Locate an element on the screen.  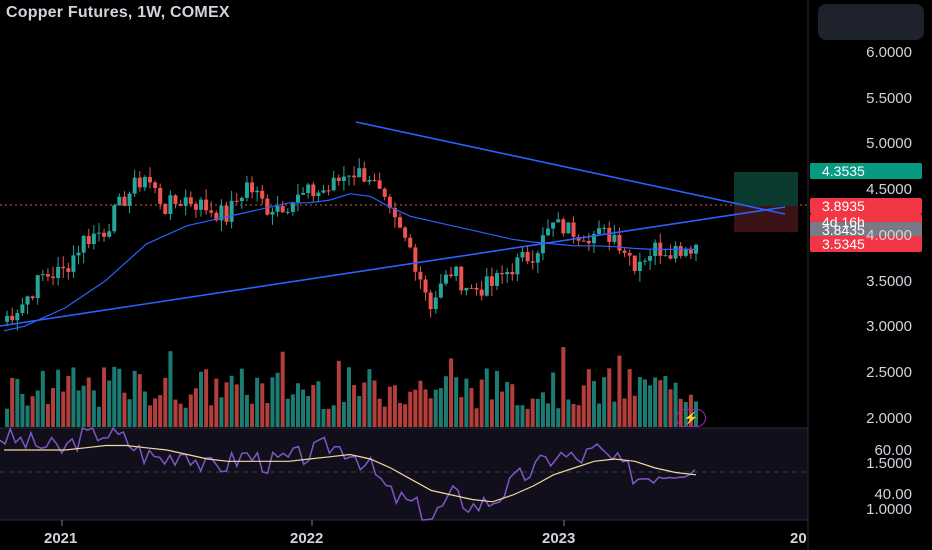
toolbar-button is located at coordinates (871, 22).